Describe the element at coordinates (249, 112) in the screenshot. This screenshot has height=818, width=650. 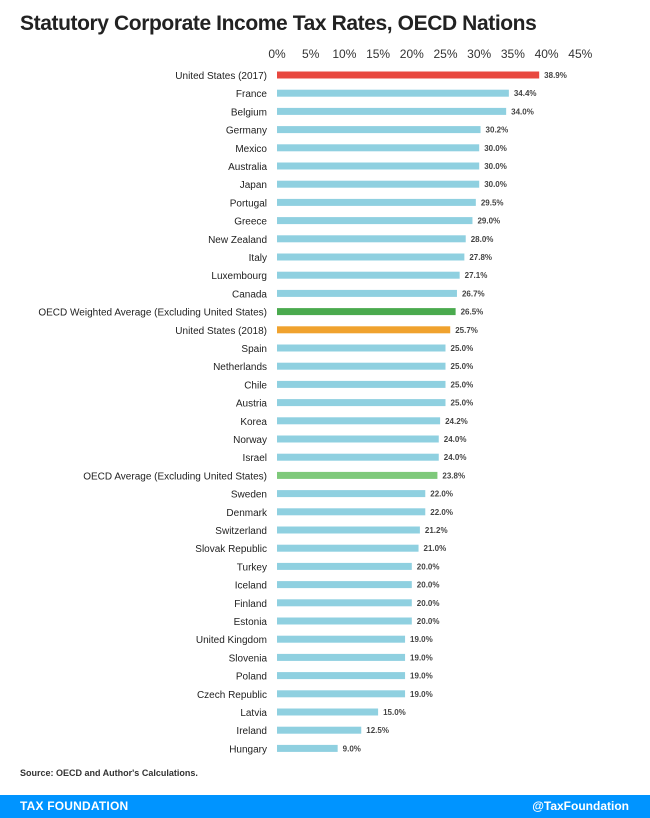
I see `category-label: Belgium` at that location.